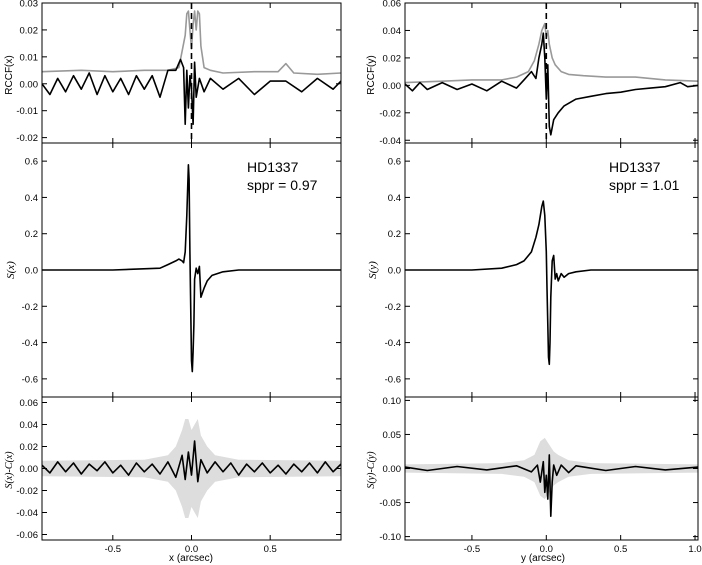 This screenshot has height=565, width=702. What do you see at coordinates (694, 549) in the screenshot?
I see `right-bottom-xtick-label: 1.0` at bounding box center [694, 549].